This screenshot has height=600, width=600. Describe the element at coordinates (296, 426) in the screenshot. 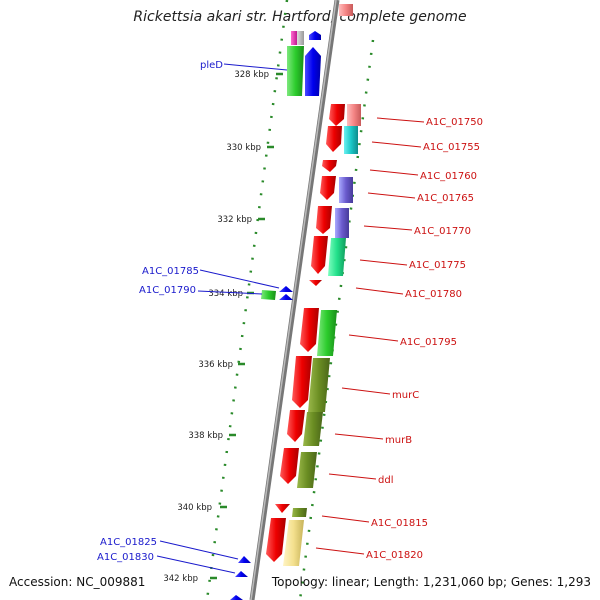

I see `gene-red-murB` at that location.